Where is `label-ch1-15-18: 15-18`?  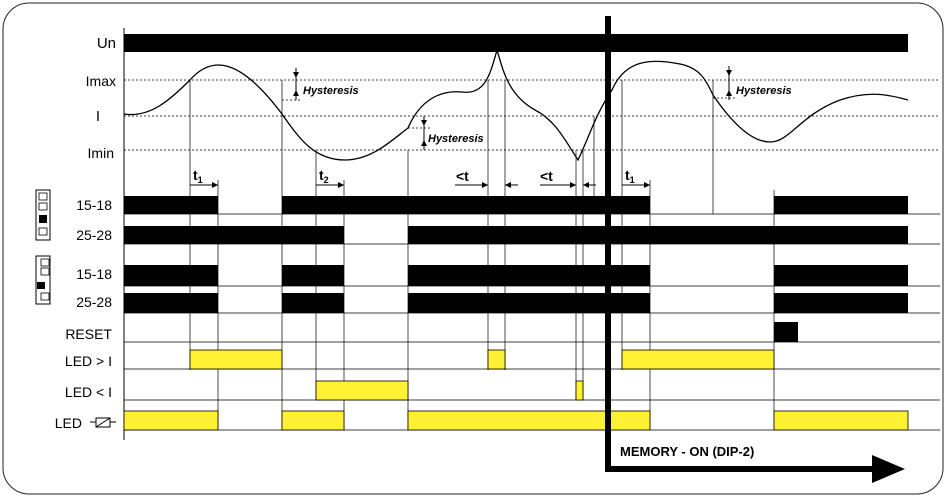 label-ch1-15-18: 15-18 is located at coordinates (94, 205).